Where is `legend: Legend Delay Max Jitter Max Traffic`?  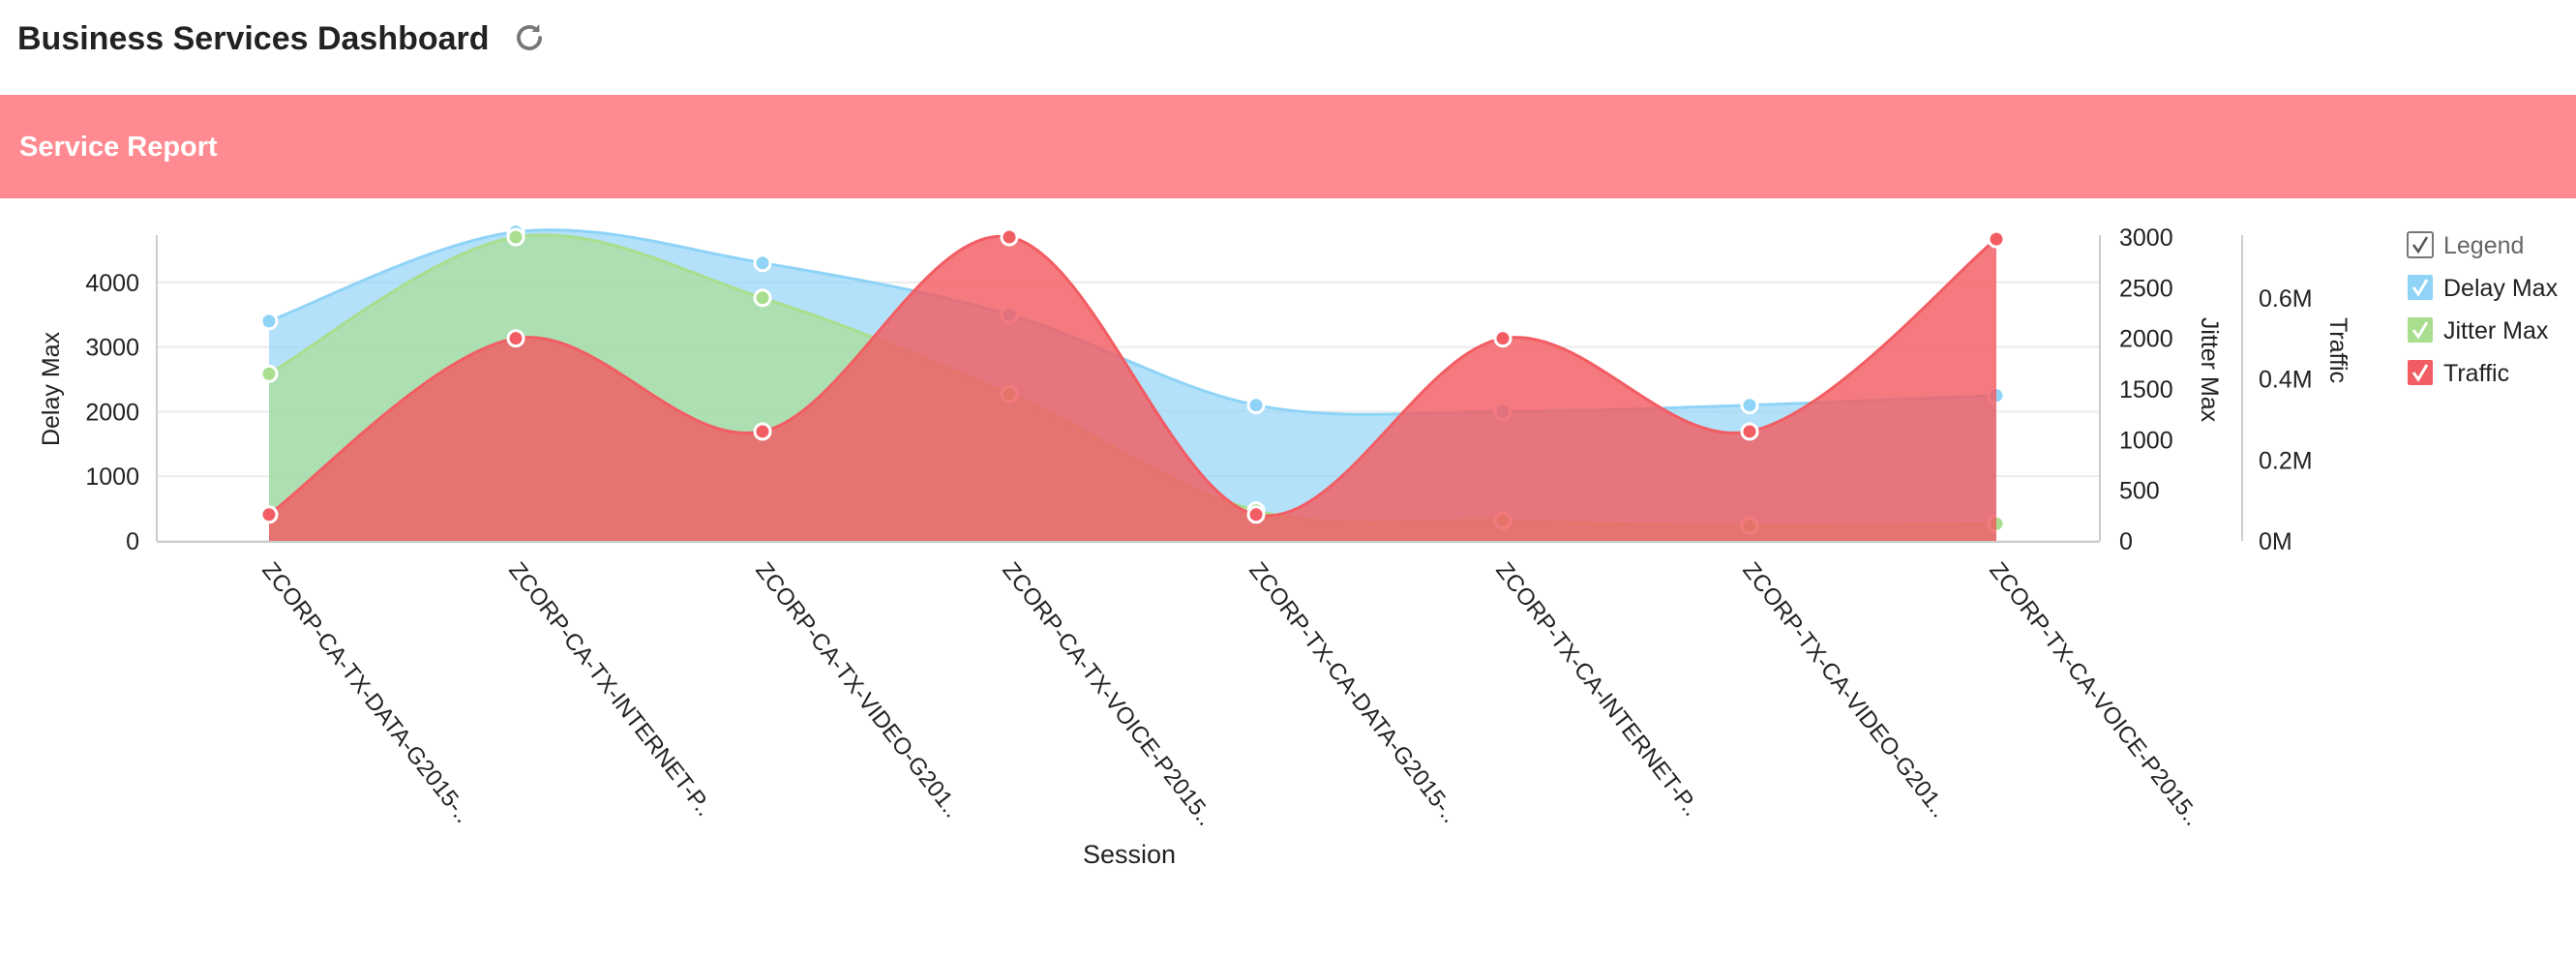 legend: Legend Delay Max Jitter Max Traffic is located at coordinates (2483, 309).